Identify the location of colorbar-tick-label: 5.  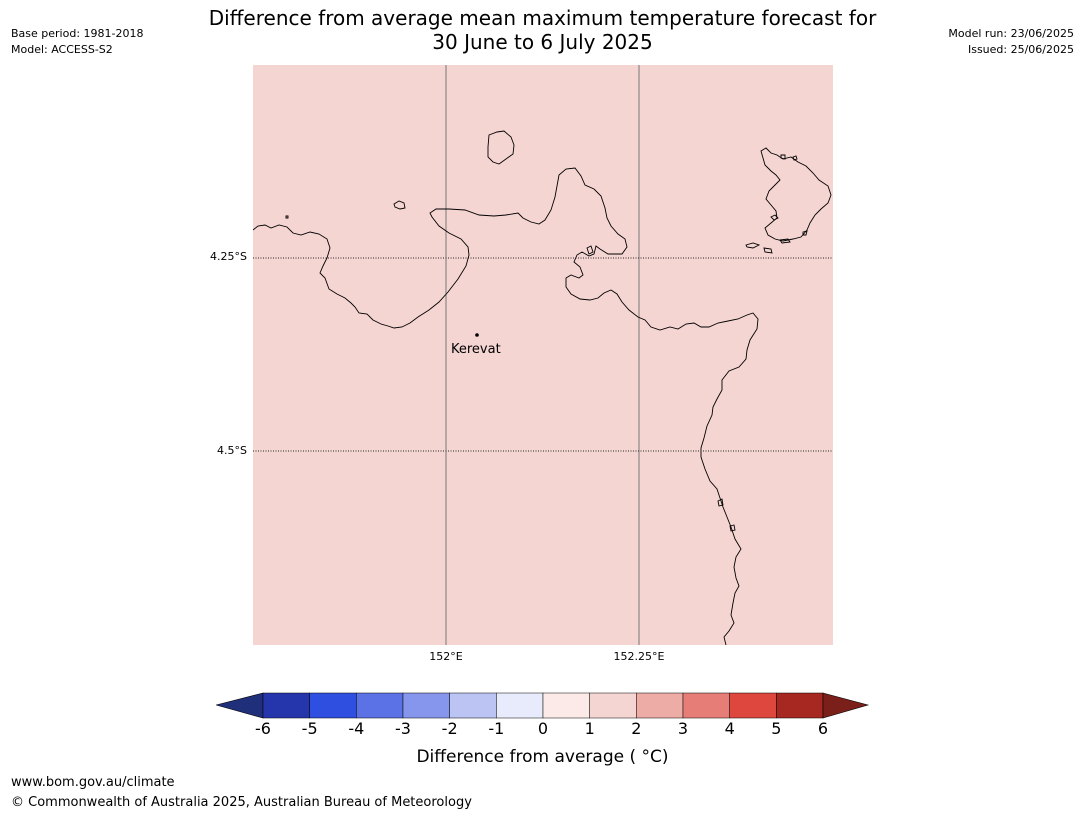
(776, 728).